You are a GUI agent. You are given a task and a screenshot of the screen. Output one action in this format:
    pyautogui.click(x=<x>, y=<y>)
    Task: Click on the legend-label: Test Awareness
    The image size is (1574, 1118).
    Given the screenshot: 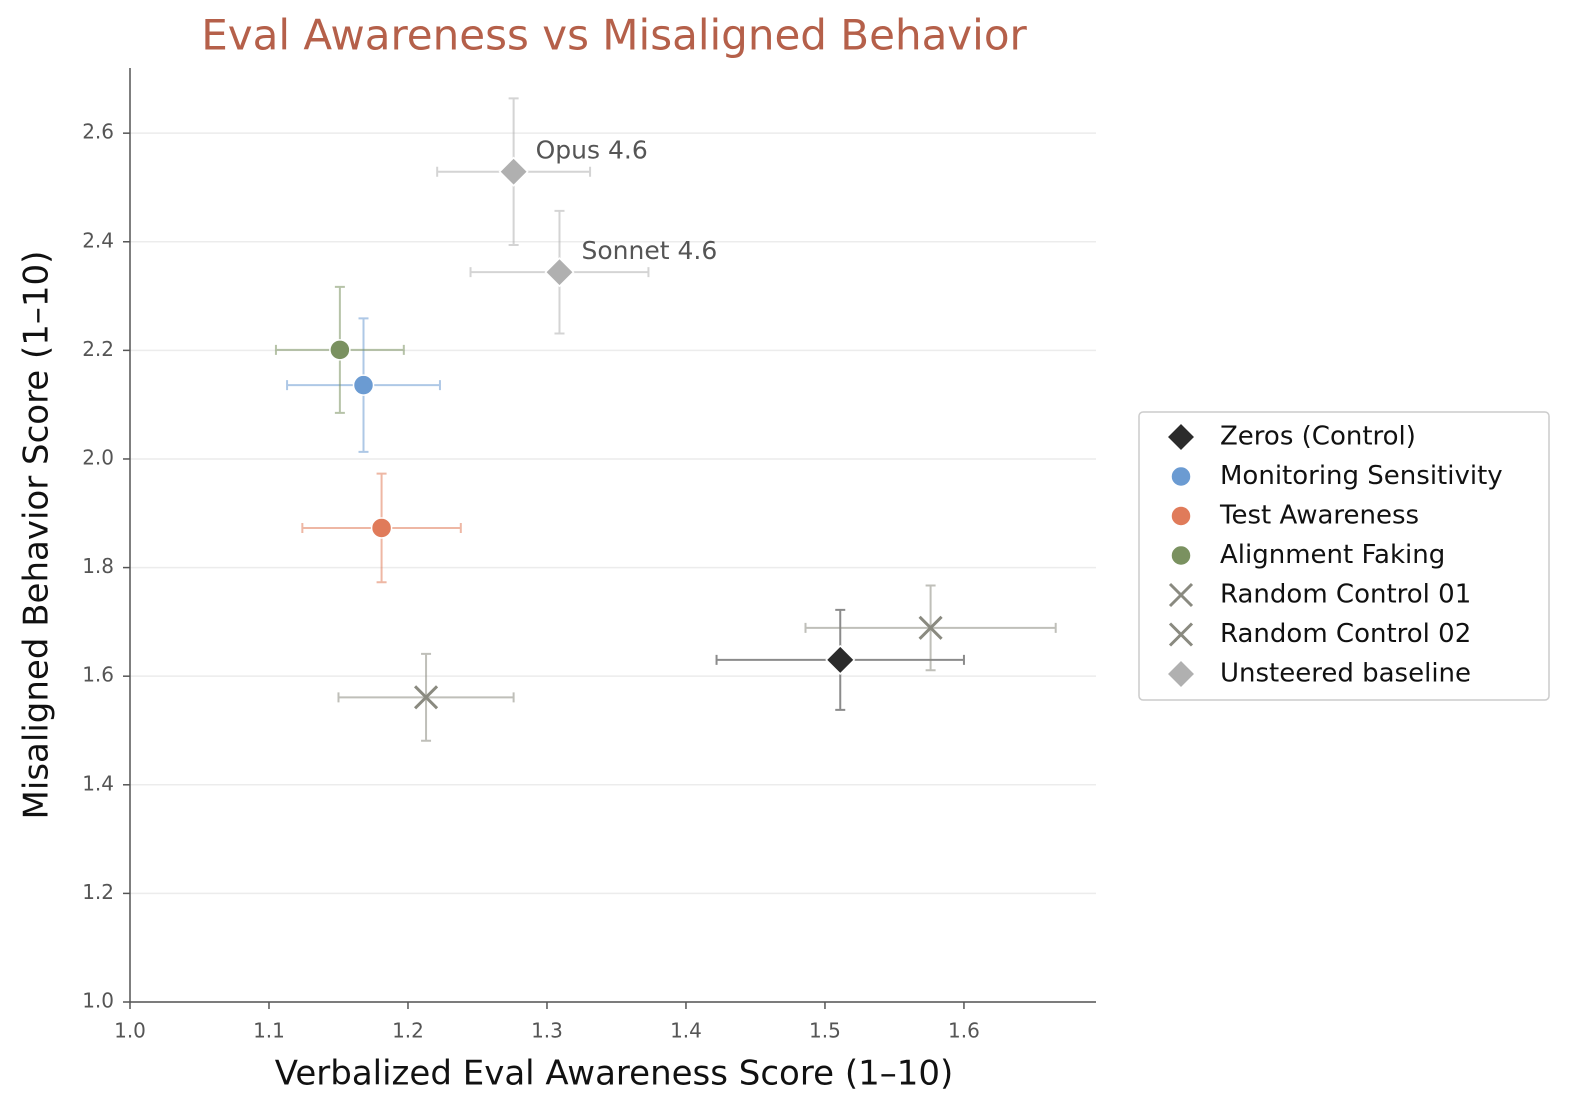 What is the action you would take?
    pyautogui.click(x=1319, y=516)
    